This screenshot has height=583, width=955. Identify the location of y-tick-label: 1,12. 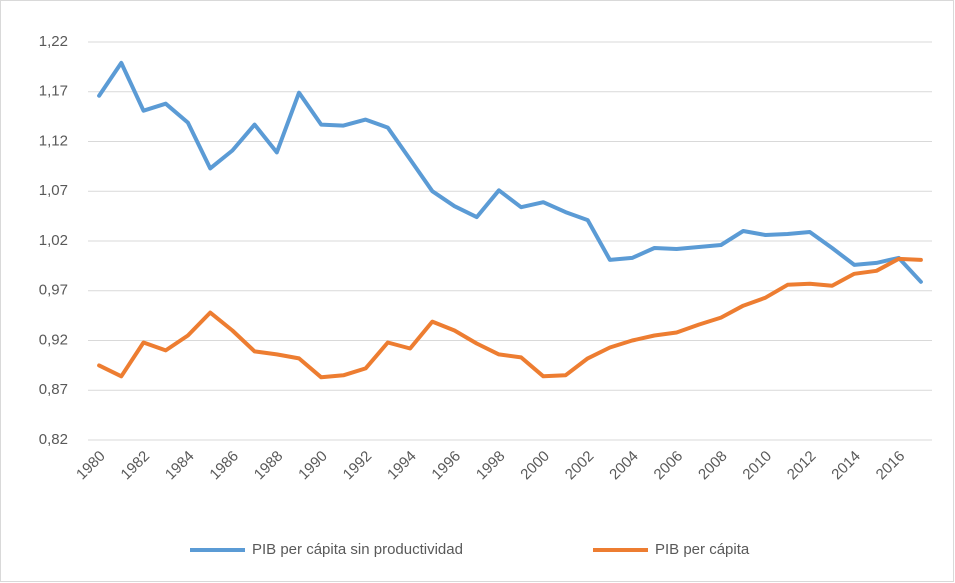
(53, 140).